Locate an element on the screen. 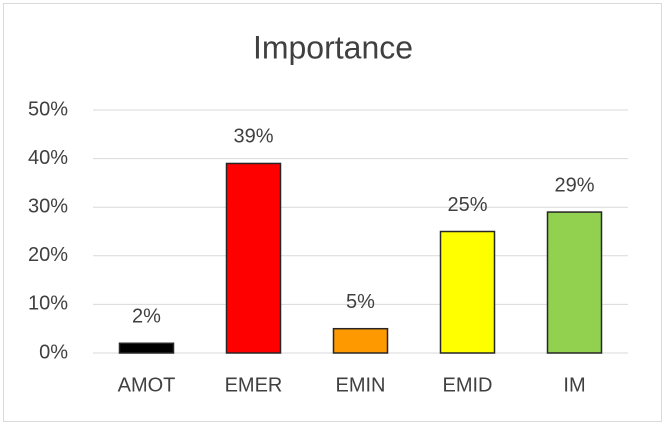  y-tick-label: 10% is located at coordinates (48, 304).